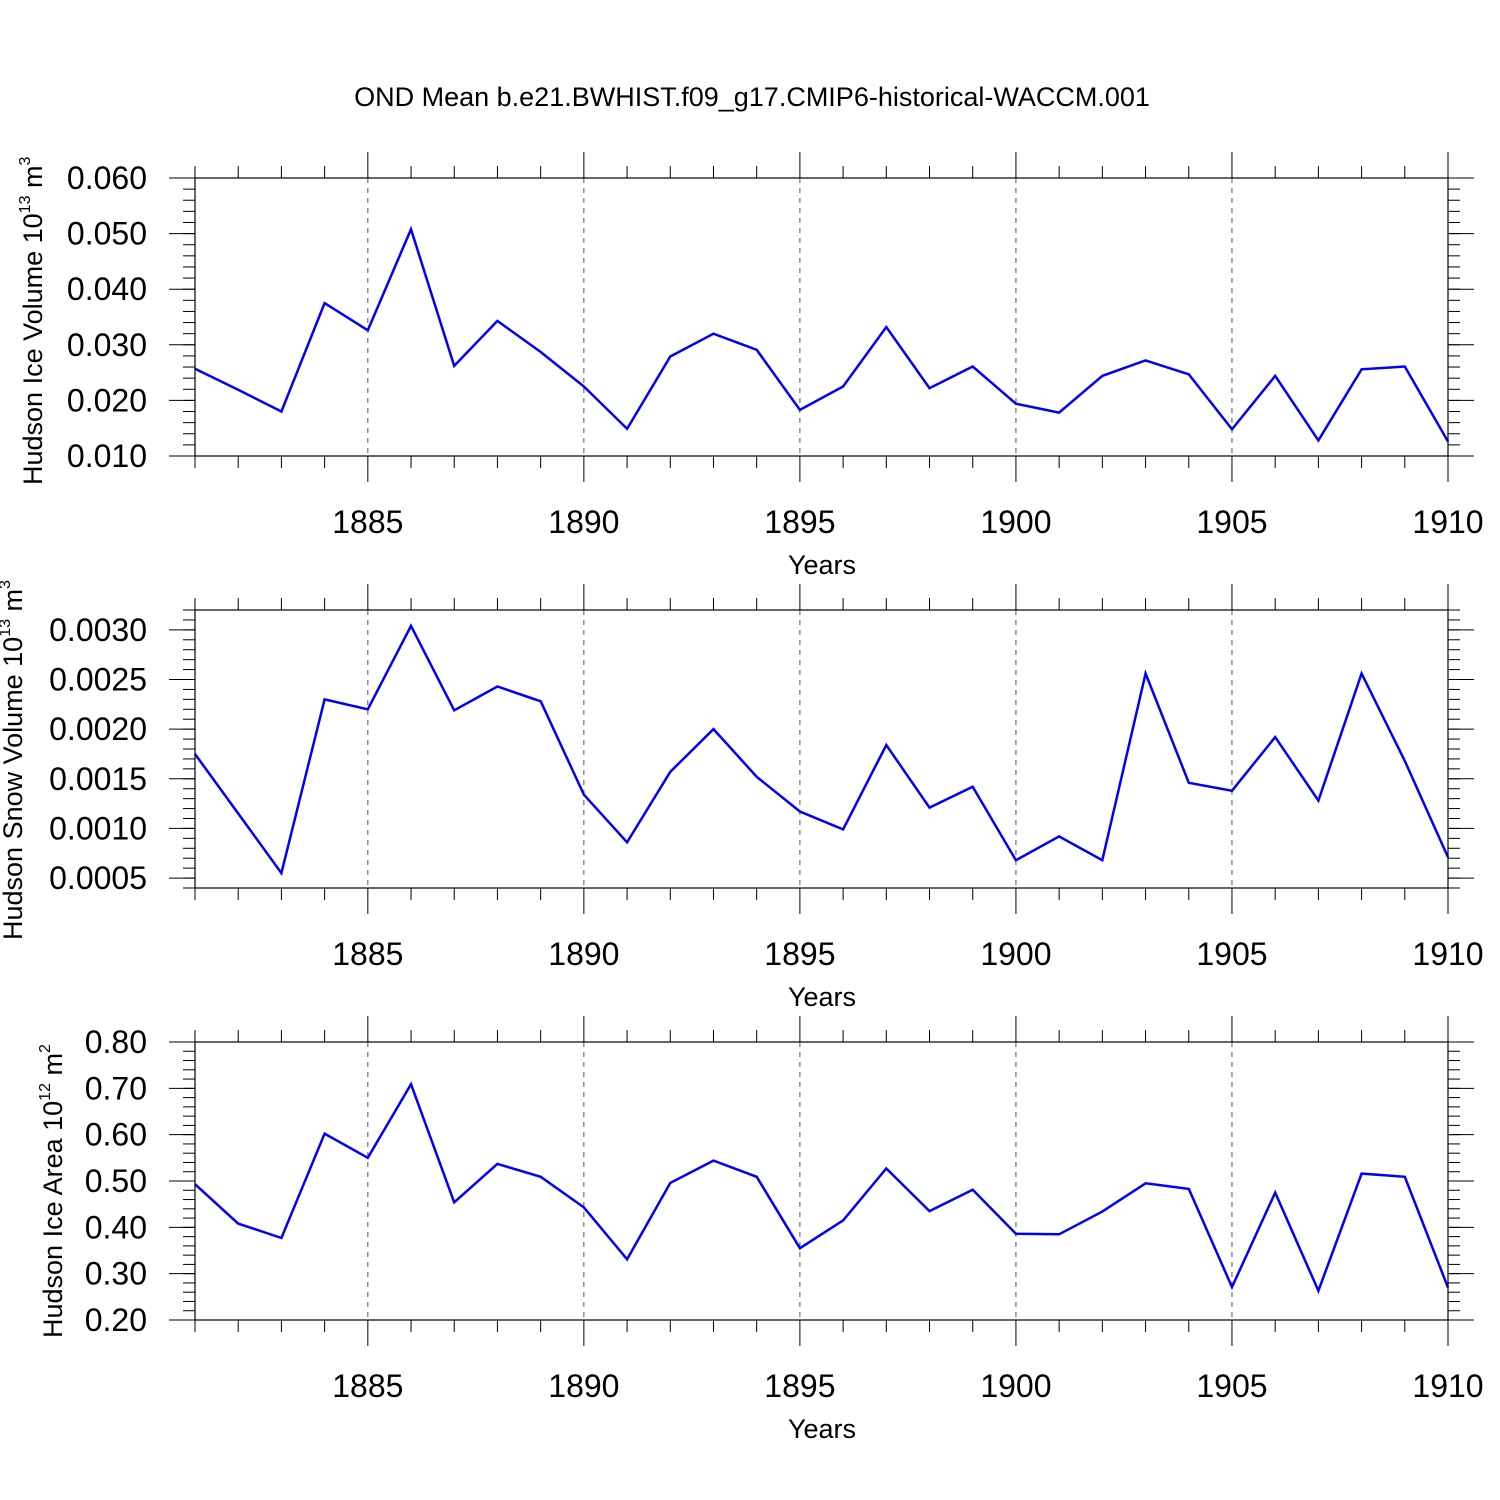 The image size is (1500, 1500). Describe the element at coordinates (107, 234) in the screenshot. I see `y-tick-label: 0.050` at that location.